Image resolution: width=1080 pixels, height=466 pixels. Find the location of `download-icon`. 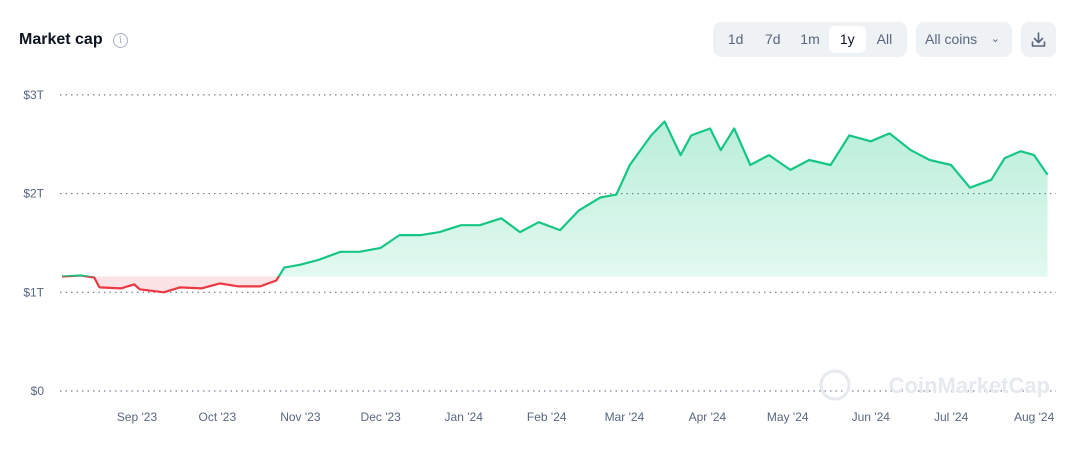

download-icon is located at coordinates (1038, 39).